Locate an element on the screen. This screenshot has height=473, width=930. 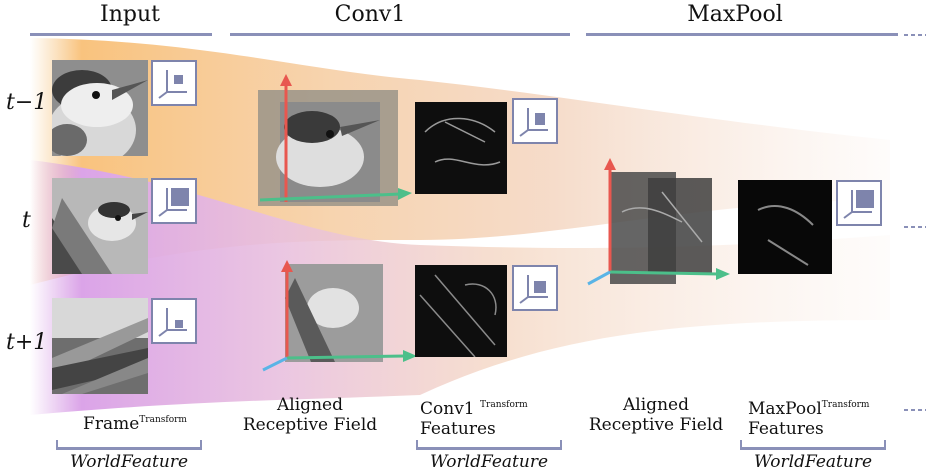
stage-title-maxpool: MaxPool is located at coordinates (735, 14).